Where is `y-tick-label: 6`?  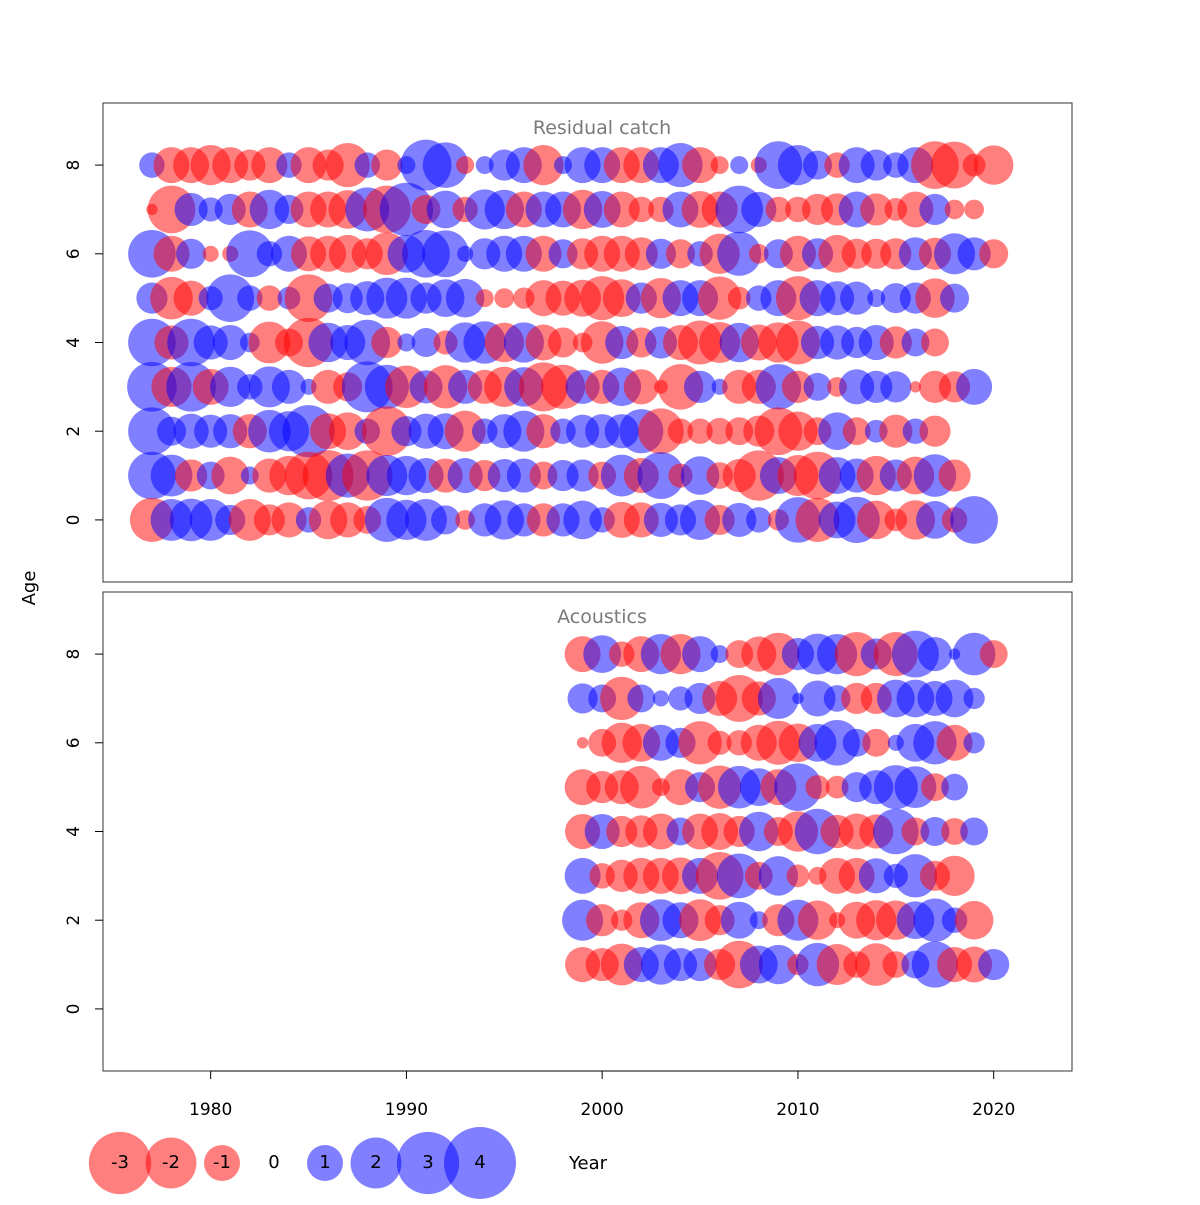 y-tick-label: 6 is located at coordinates (74, 253).